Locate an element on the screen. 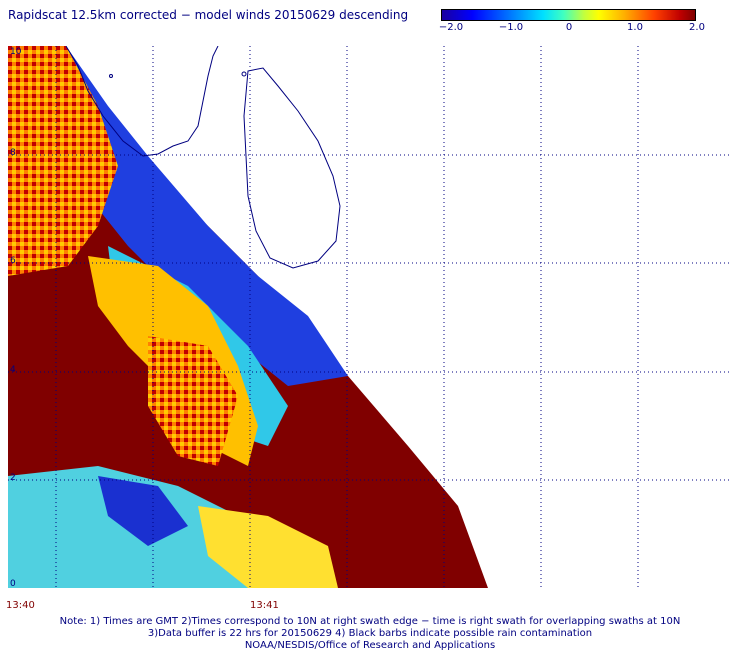 The width and height of the screenshot is (740, 651). north-mixed-region is located at coordinates (63, 161).